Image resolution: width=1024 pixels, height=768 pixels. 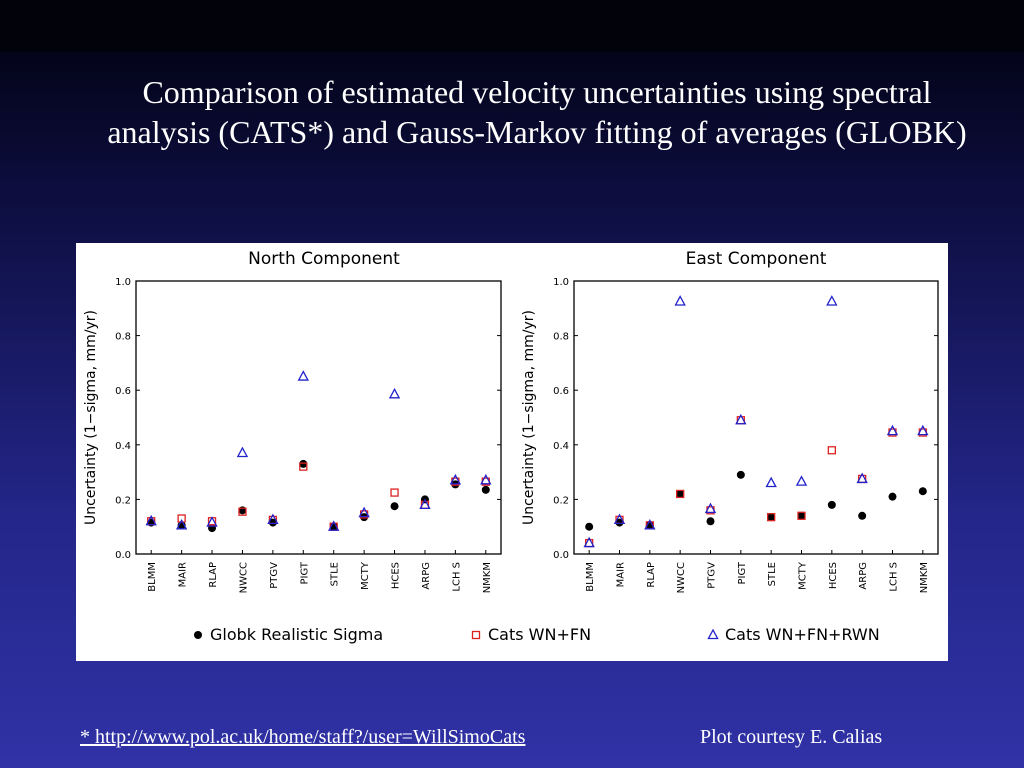 What do you see at coordinates (365, 575) in the screenshot?
I see `x-tick-label: MCTY` at bounding box center [365, 575].